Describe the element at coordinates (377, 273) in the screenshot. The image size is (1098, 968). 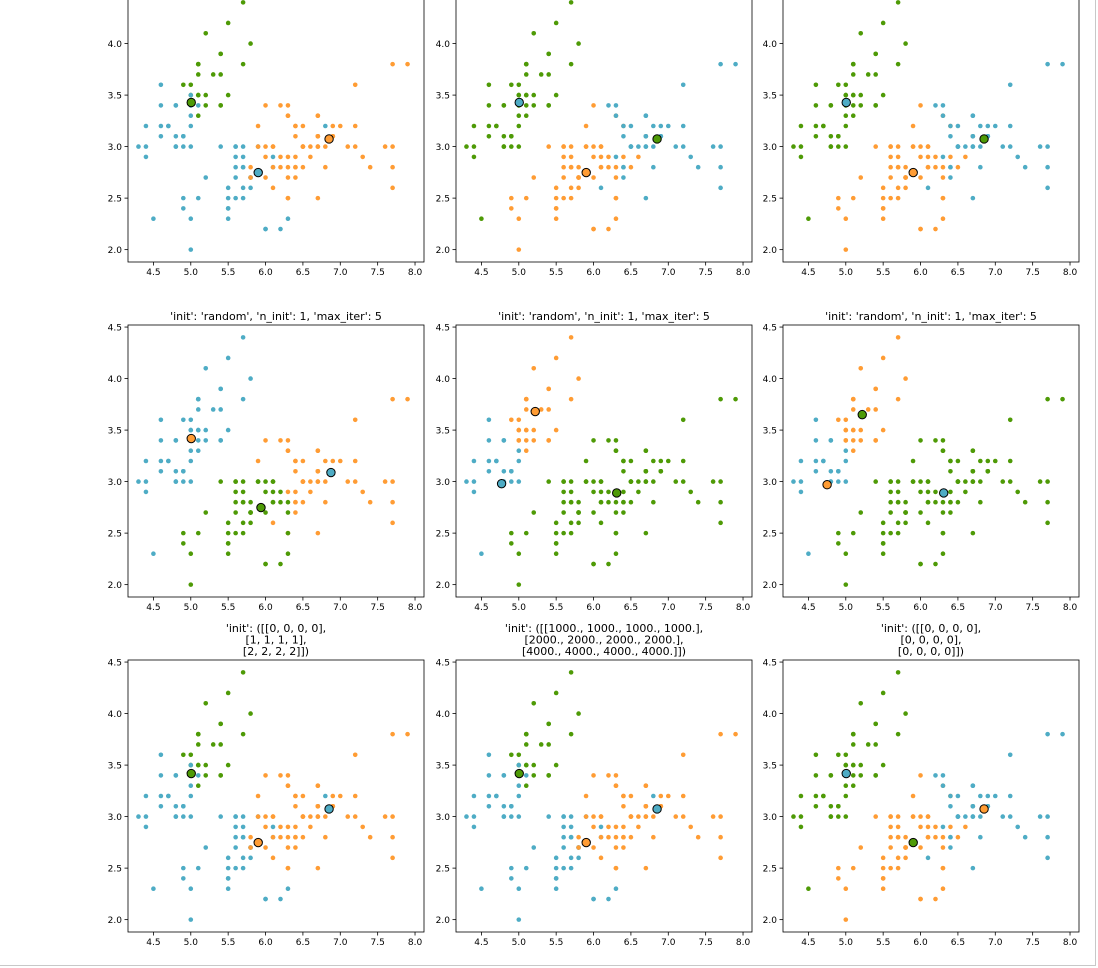
I see `x-tick-label: 7.5` at that location.